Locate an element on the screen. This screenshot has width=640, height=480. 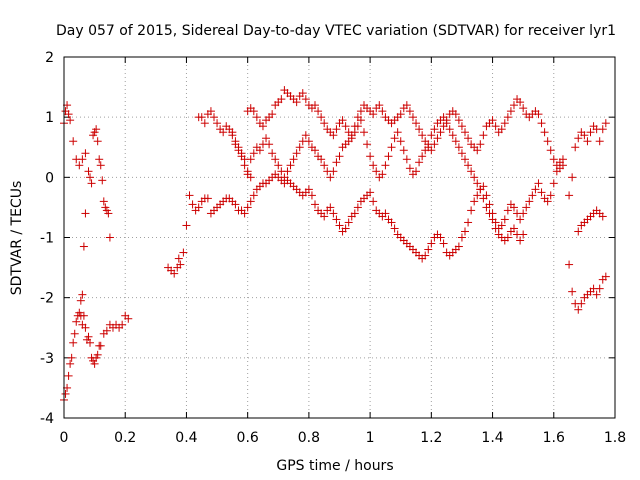
x-tick-label: 0 is located at coordinates (64, 438).